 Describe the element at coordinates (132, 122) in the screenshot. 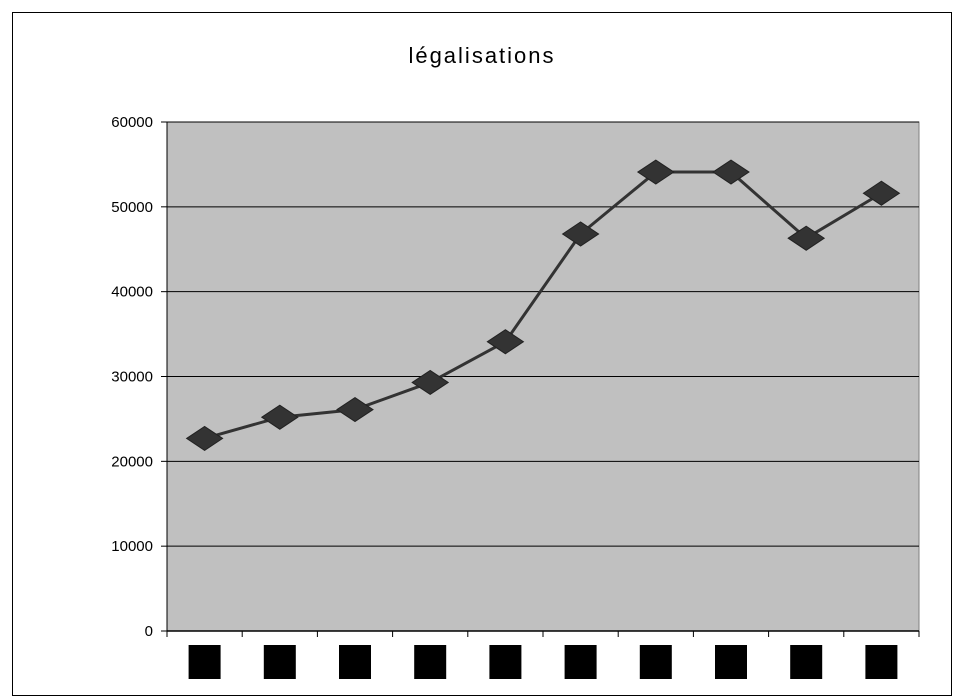

I see `y-tick-label: 60000` at that location.